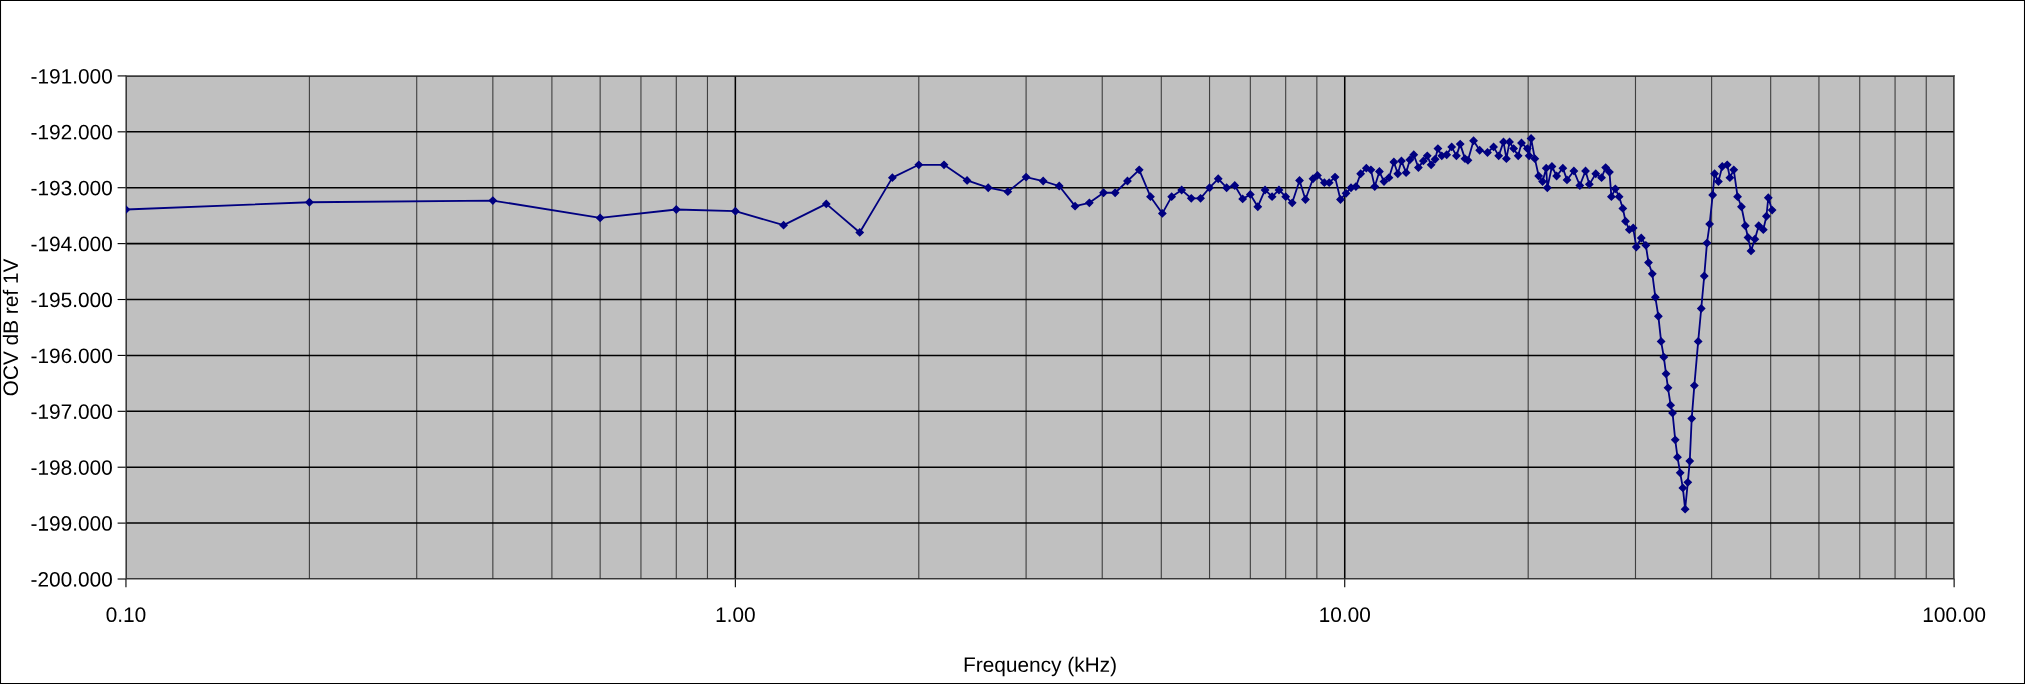 The height and width of the screenshot is (684, 2025). Describe the element at coordinates (1040, 666) in the screenshot. I see `x-axis-title: Frequency (kHz)` at that location.